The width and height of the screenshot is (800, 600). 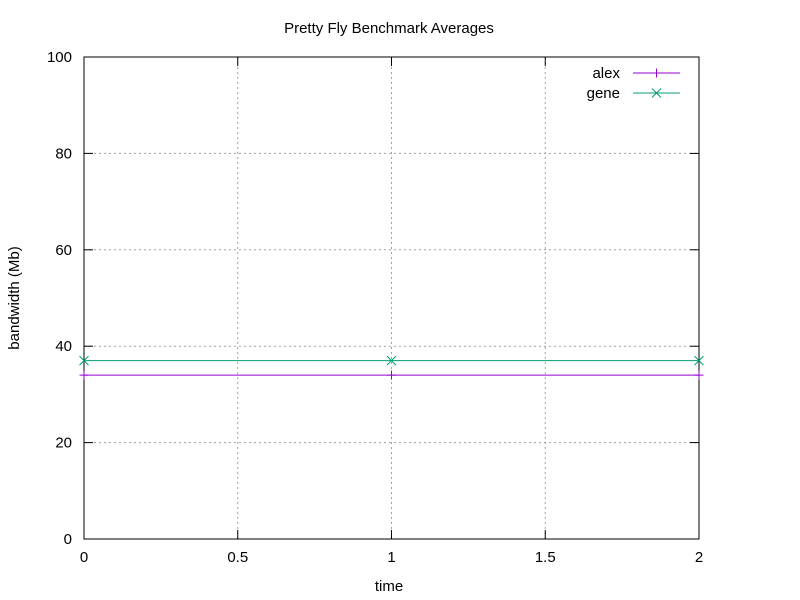 I want to click on legend-marker-gene, so click(x=656, y=93).